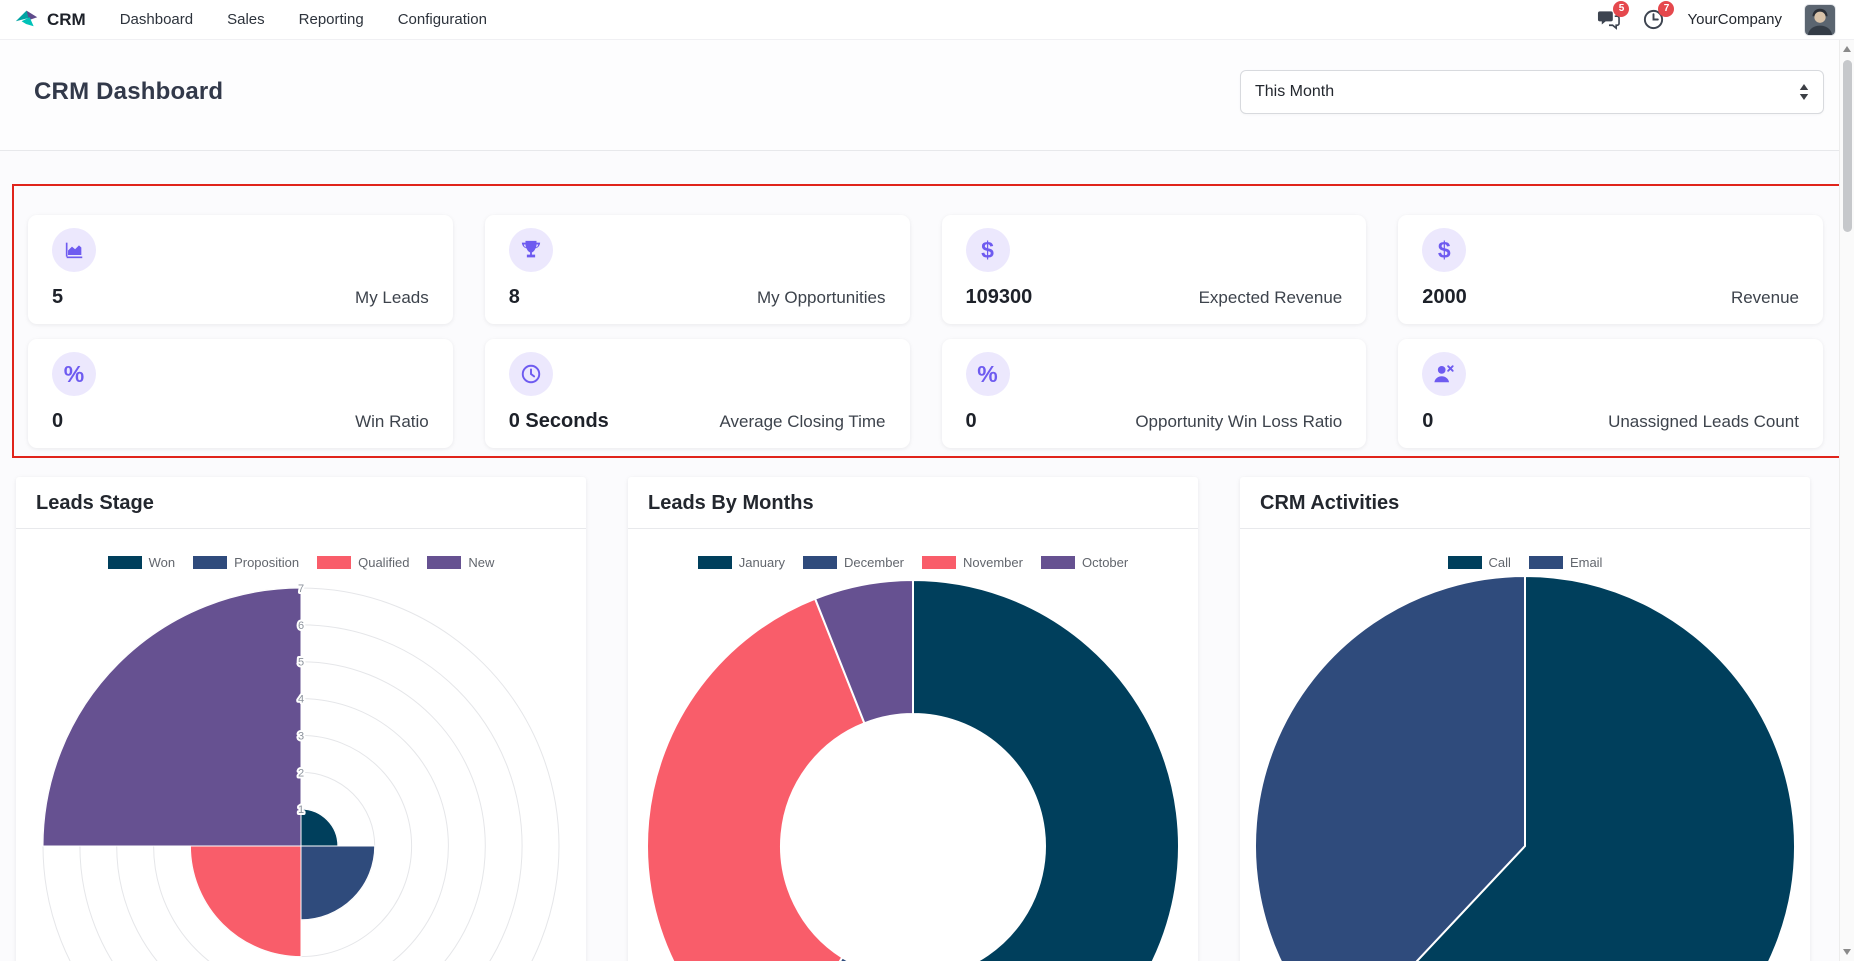  What do you see at coordinates (972, 562) in the screenshot?
I see `legend-item-november: November` at bounding box center [972, 562].